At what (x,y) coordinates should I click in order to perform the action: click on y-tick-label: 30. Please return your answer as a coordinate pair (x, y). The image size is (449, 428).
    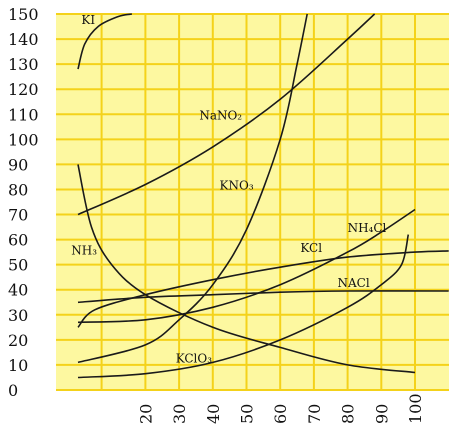
    Looking at the image, I should click on (18, 315).